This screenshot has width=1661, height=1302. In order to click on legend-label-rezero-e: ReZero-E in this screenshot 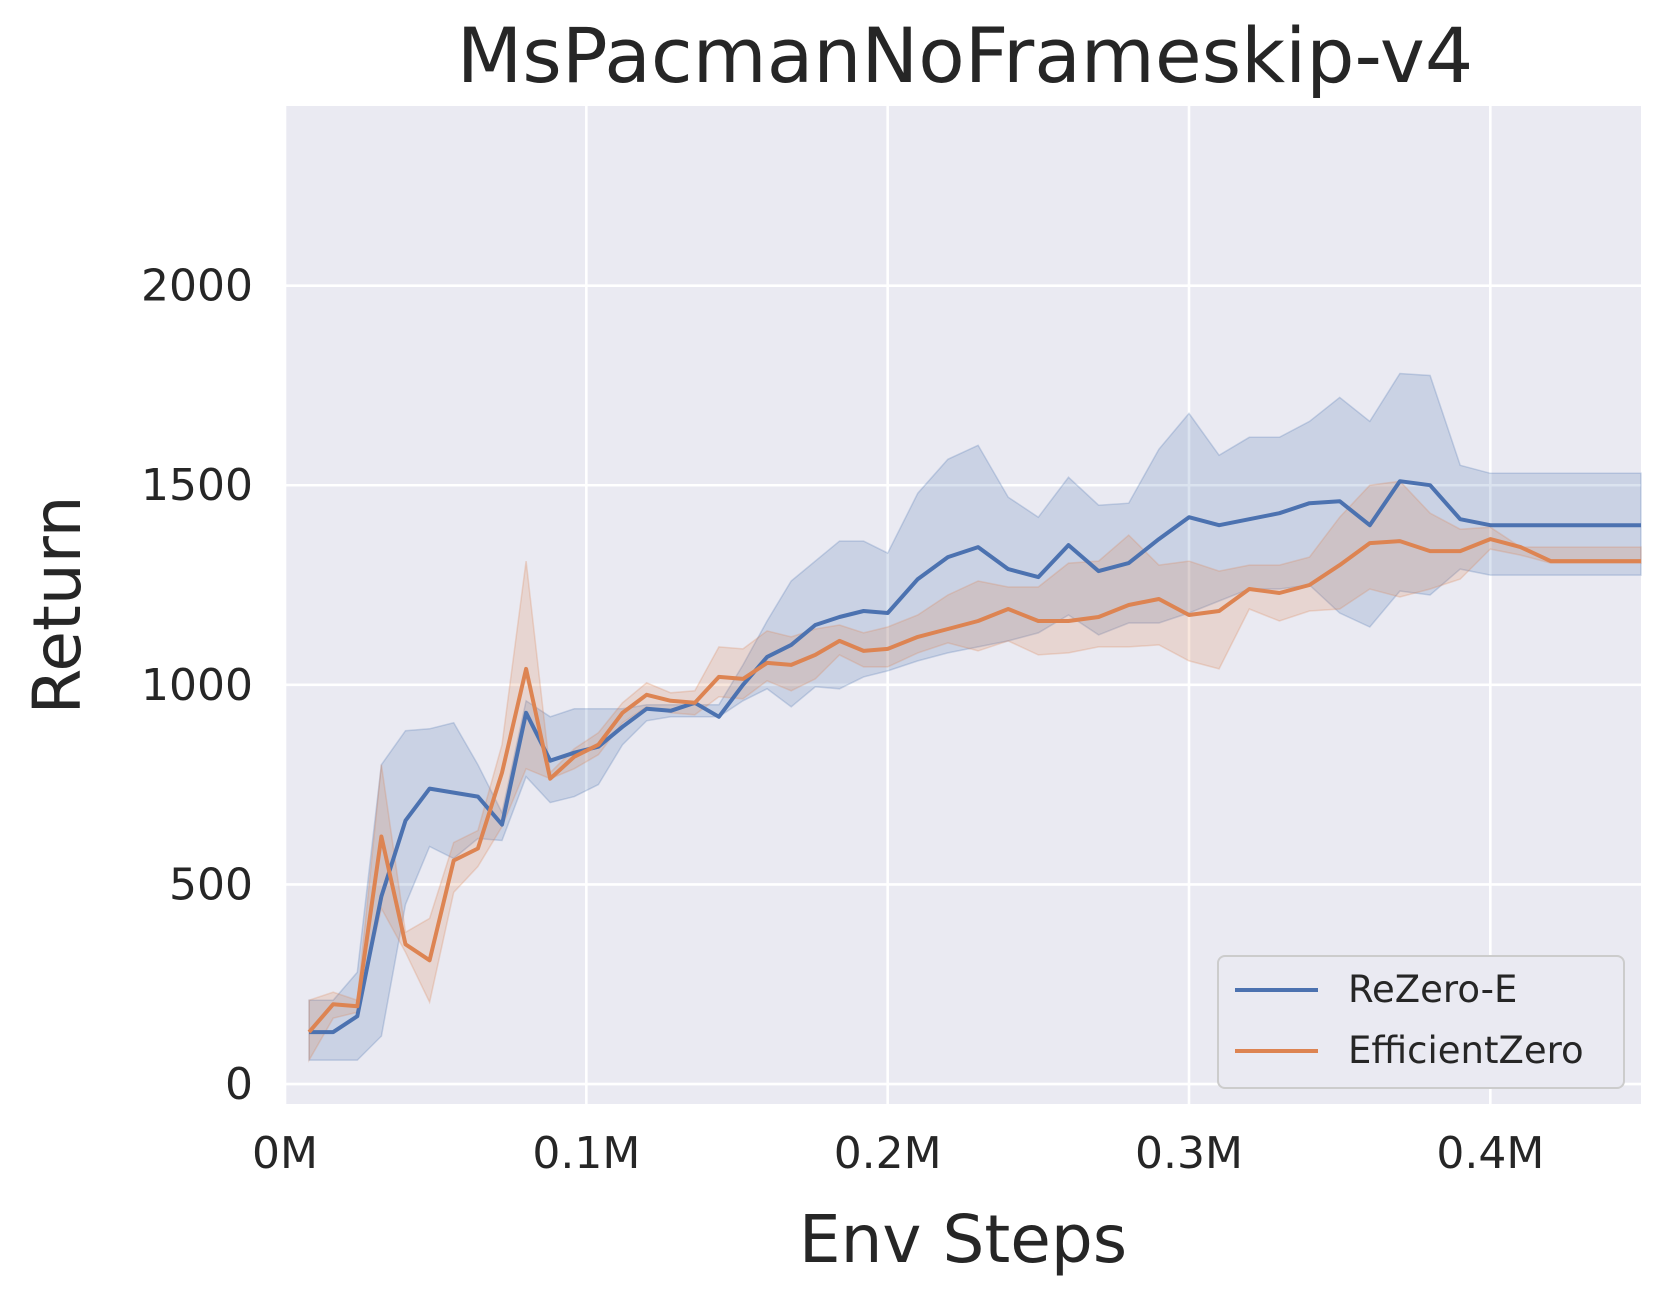, I will do `click(1432, 989)`.